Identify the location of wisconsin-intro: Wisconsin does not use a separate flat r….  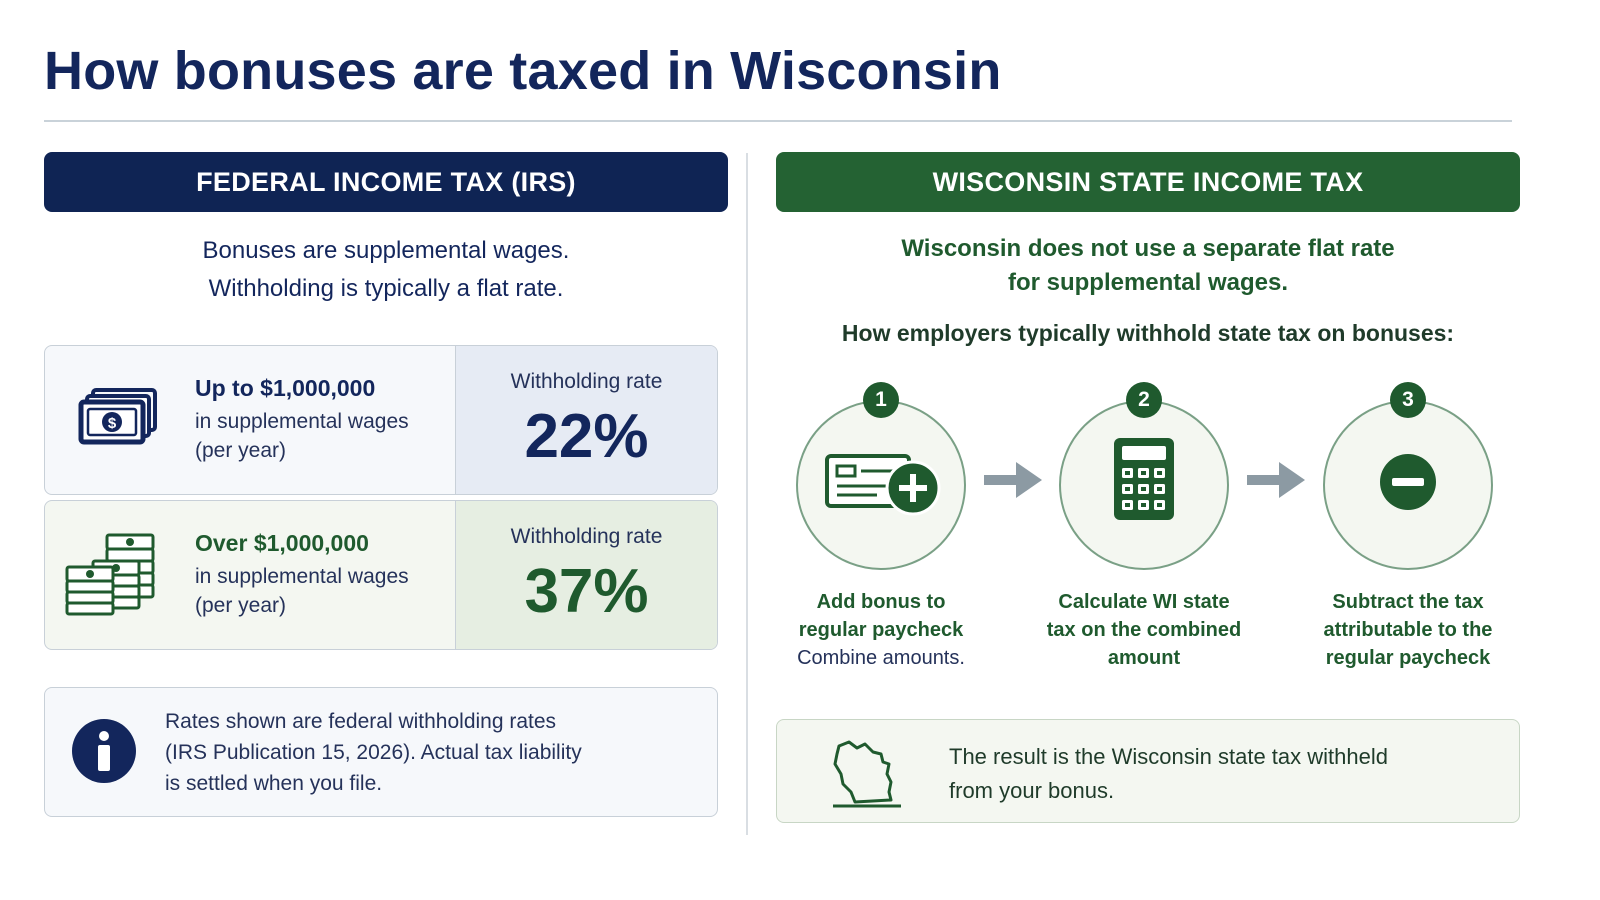
(1148, 266).